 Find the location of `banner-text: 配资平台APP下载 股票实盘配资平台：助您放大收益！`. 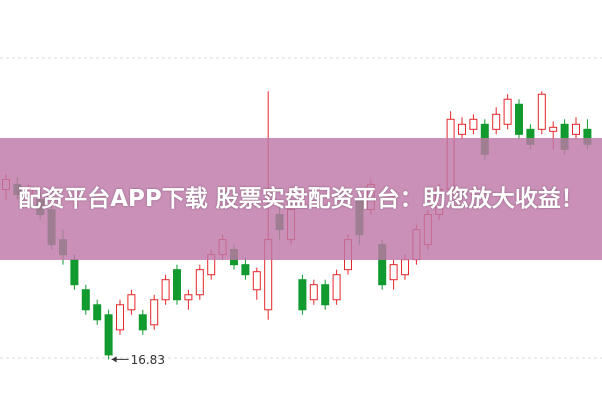

banner-text: 配资平台APP下载 股票实盘配资平台：助您放大收益！ is located at coordinates (301, 199).